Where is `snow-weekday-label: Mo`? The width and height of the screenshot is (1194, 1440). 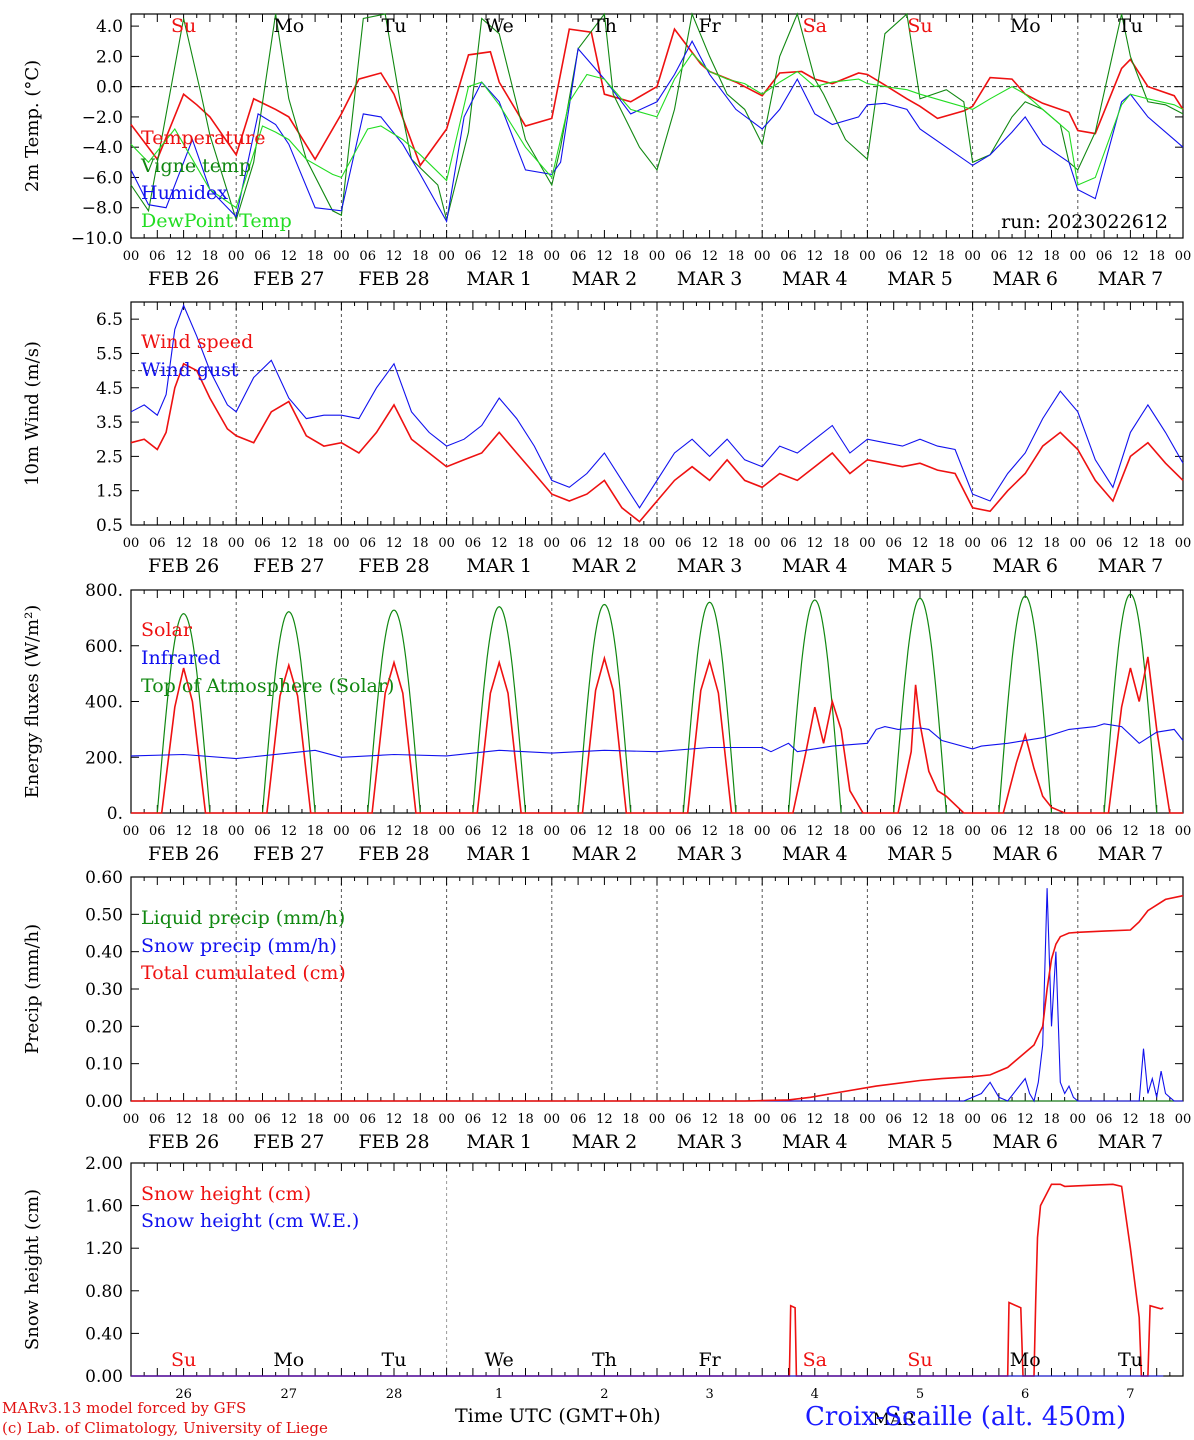
snow-weekday-label: Mo is located at coordinates (288, 1360).